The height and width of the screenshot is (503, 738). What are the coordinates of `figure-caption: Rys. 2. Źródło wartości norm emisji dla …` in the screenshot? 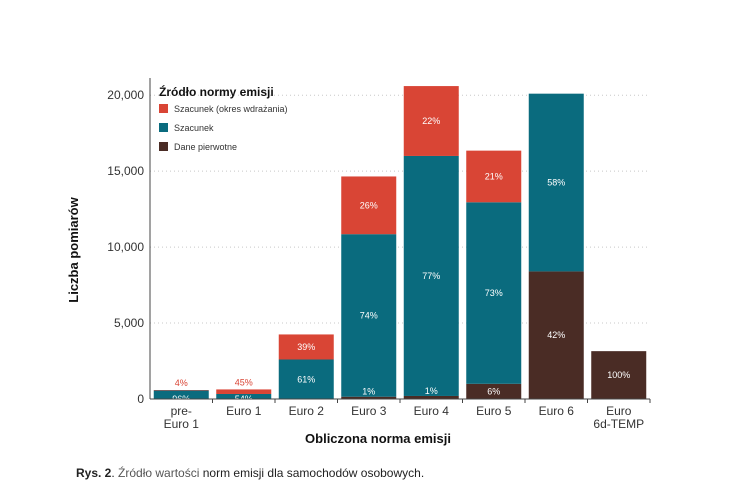 It's located at (250, 473).